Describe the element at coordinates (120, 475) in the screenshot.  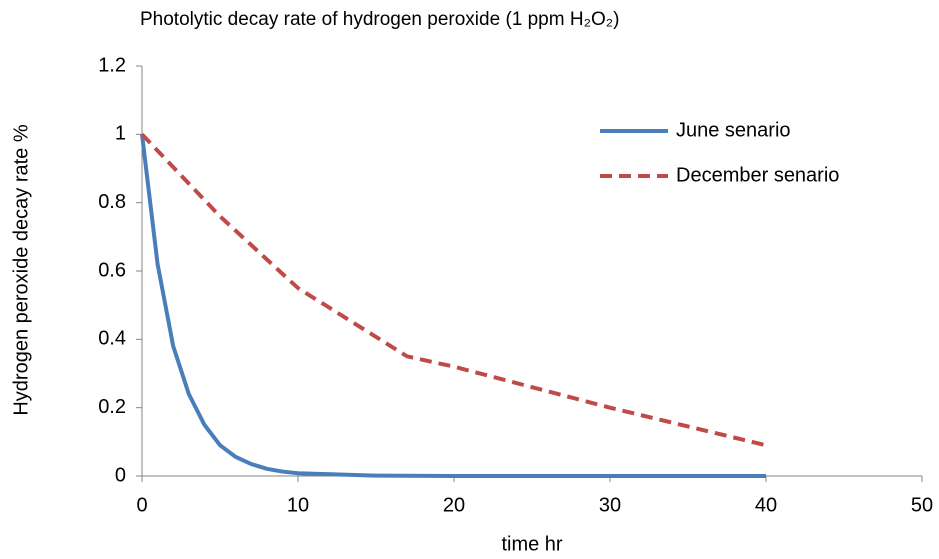
I see `y-tick-label: 0` at that location.